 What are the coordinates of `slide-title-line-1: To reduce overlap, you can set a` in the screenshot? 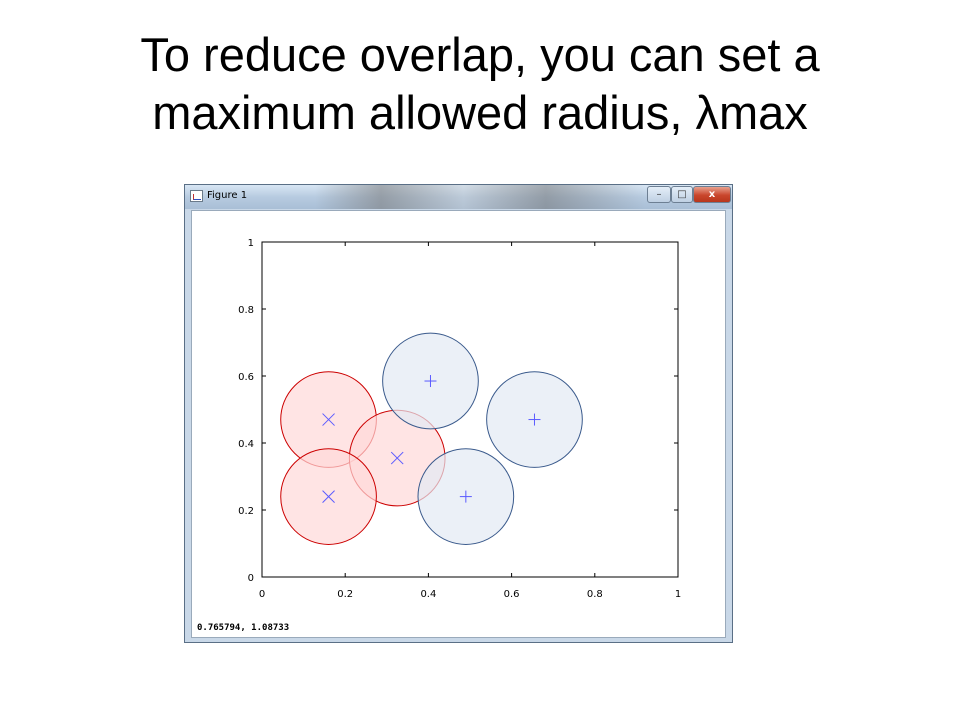 It's located at (480, 54).